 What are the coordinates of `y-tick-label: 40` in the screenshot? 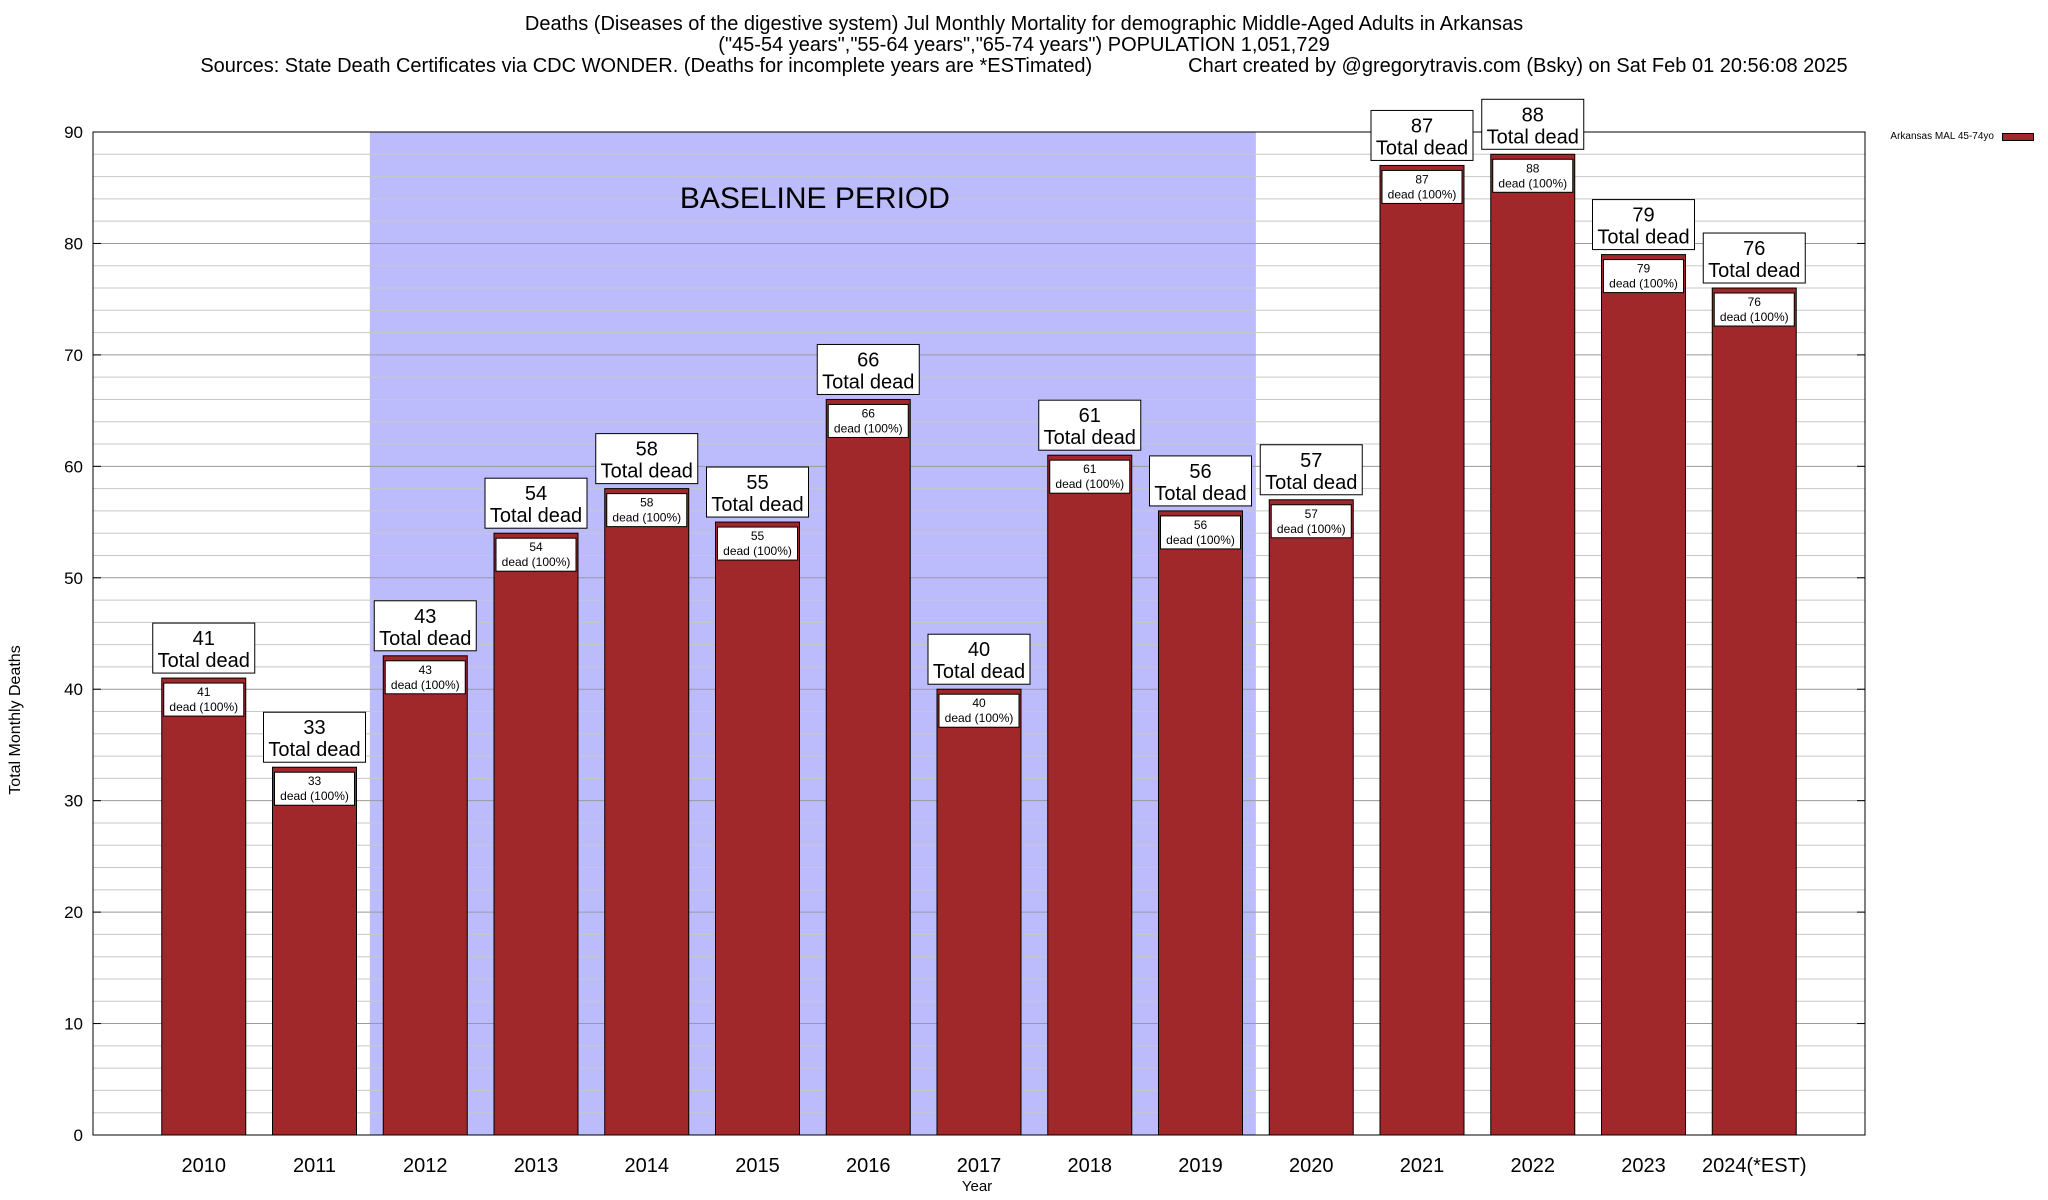 It's located at (73, 689).